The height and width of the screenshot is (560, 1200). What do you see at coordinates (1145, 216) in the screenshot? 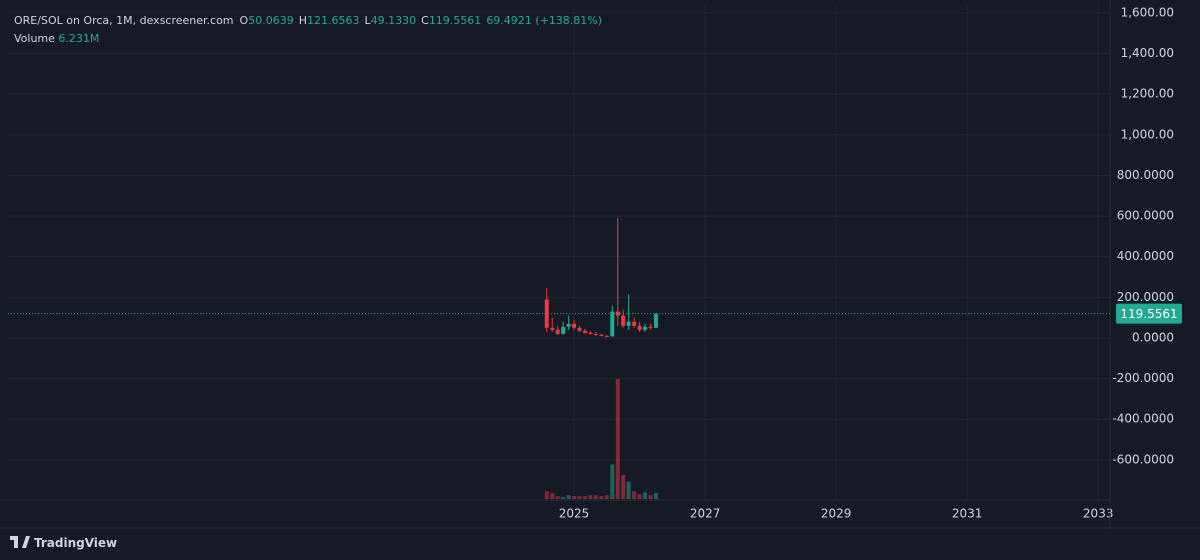
I see `y-tick-label: 600.0000` at bounding box center [1145, 216].